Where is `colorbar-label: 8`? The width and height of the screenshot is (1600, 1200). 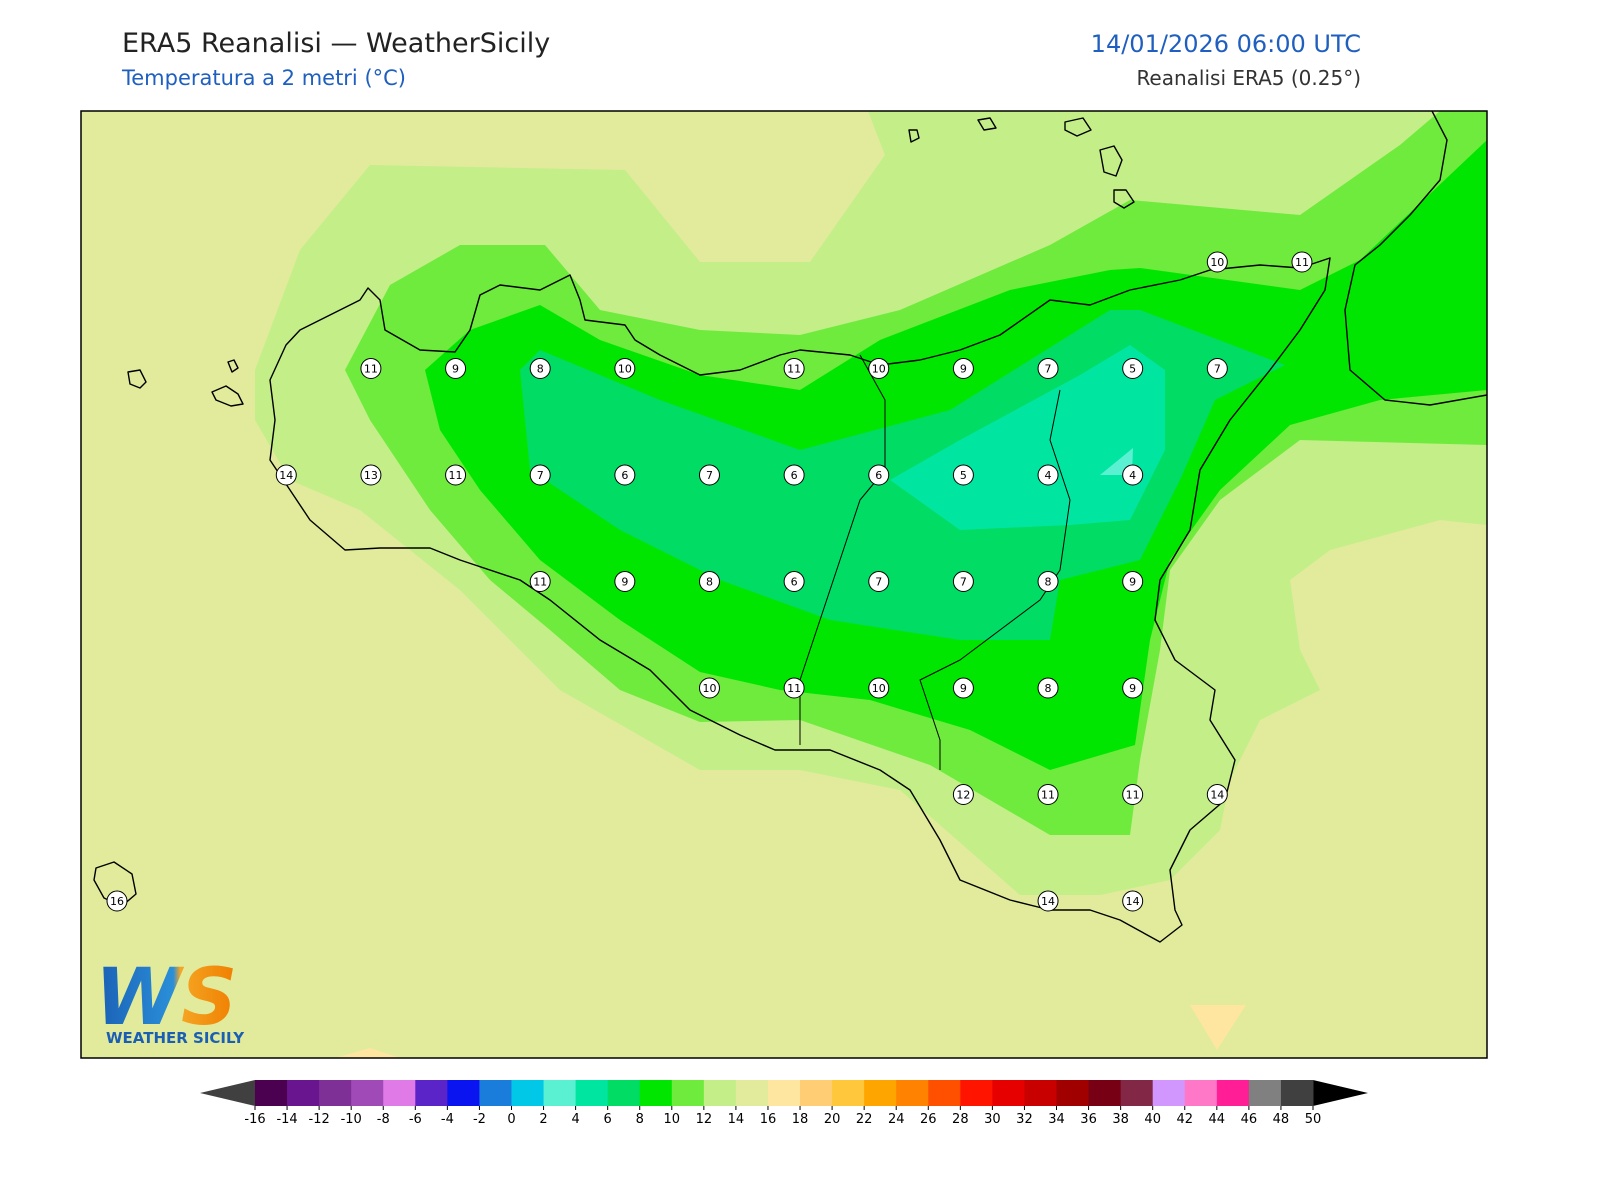
colorbar-label: 8 is located at coordinates (640, 1119).